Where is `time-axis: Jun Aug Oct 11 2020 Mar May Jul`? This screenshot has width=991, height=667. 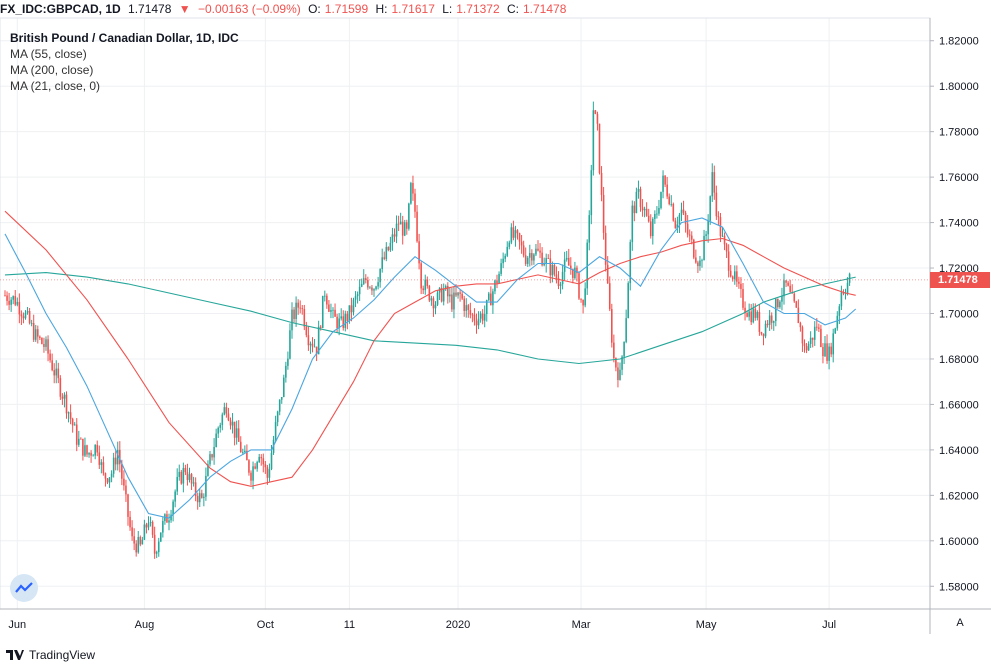
time-axis: Jun Aug Oct 11 2020 Mar May Jul is located at coordinates (422, 625).